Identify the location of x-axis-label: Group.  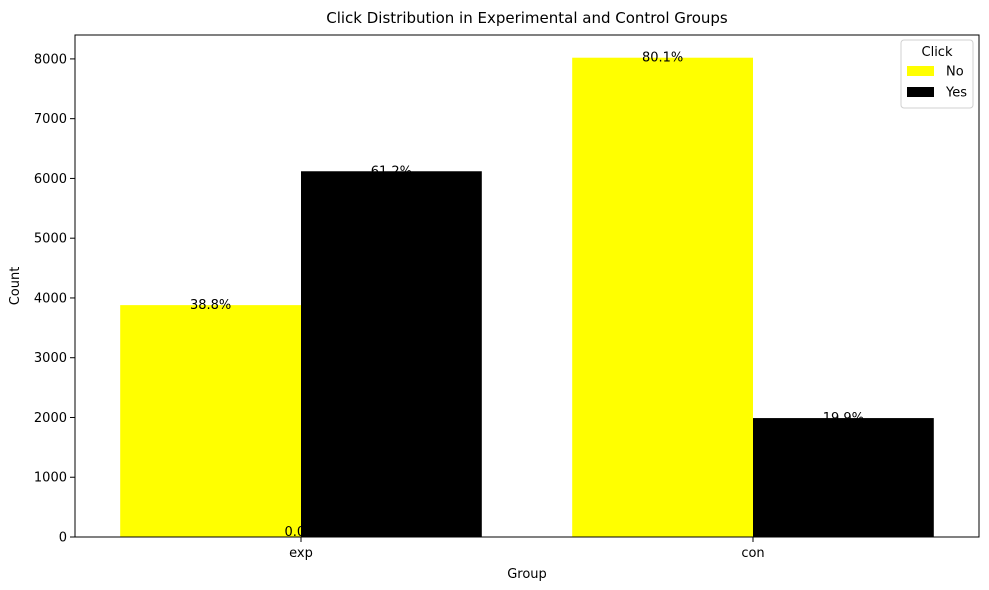
(527, 574).